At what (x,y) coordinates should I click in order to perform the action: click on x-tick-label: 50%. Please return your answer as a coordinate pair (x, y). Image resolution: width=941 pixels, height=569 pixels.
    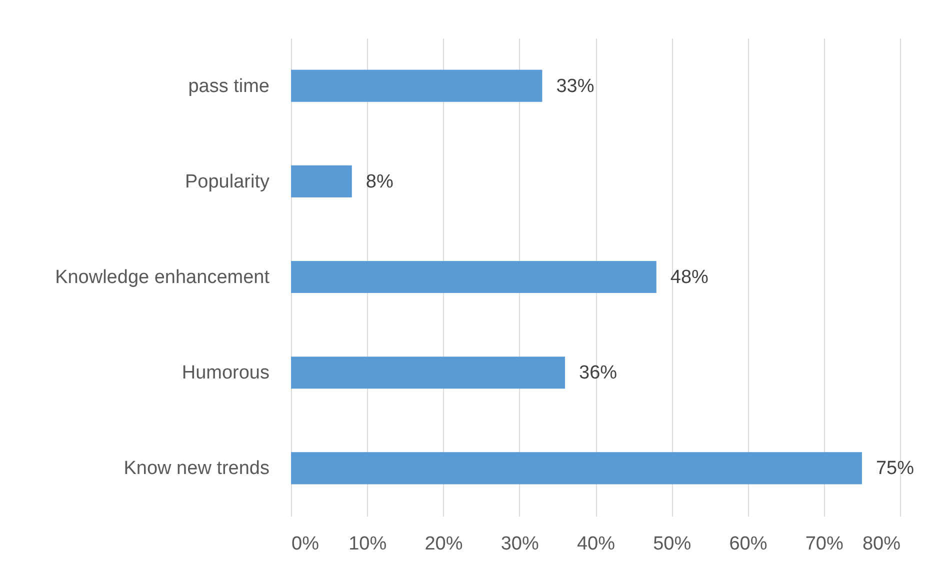
    Looking at the image, I should click on (672, 544).